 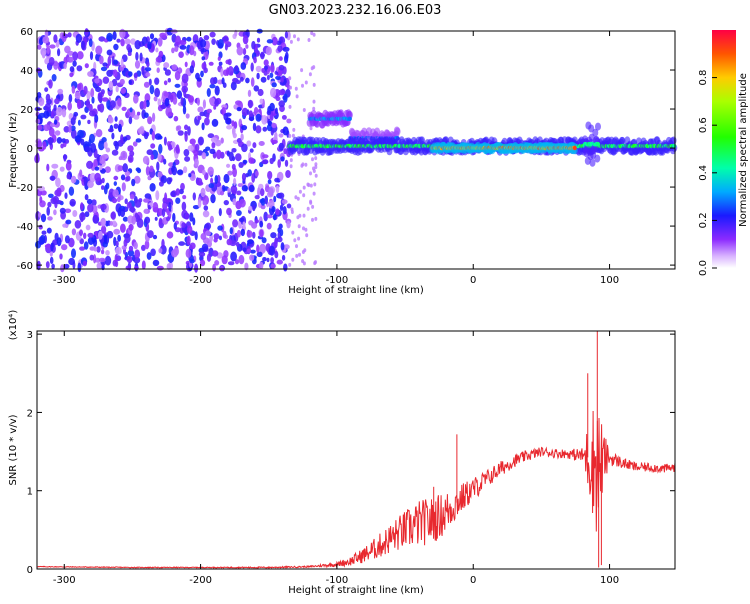 I want to click on spectrogram-feature-halo, so click(x=349, y=114).